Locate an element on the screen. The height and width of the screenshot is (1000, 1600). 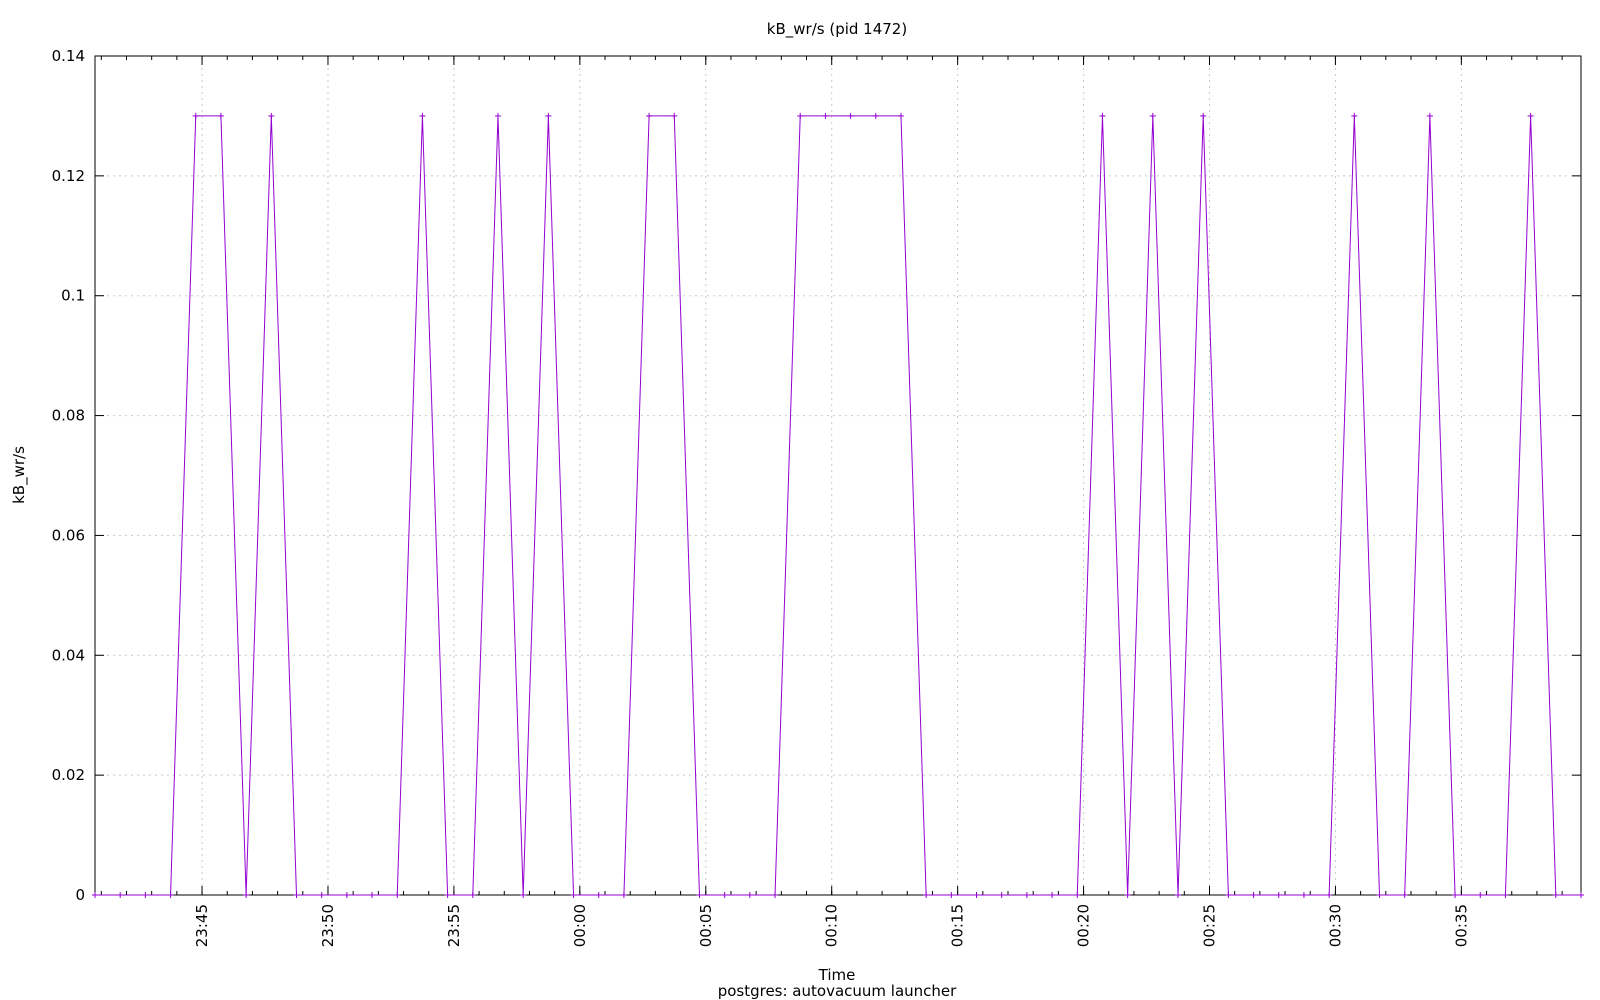
y-tick-label: 0.14 is located at coordinates (68, 56).